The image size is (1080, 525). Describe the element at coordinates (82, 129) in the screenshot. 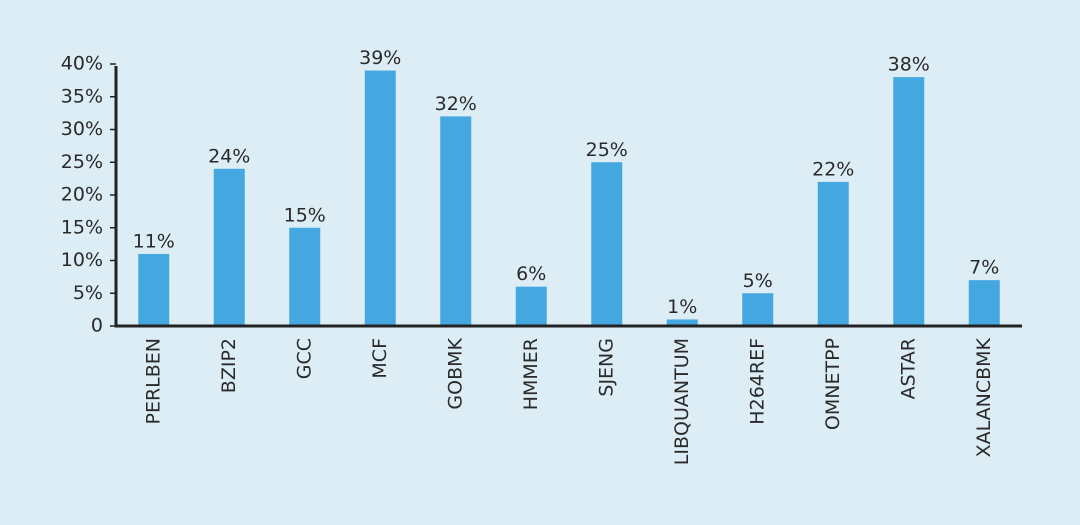

I see `y-tick-label: 30%` at that location.